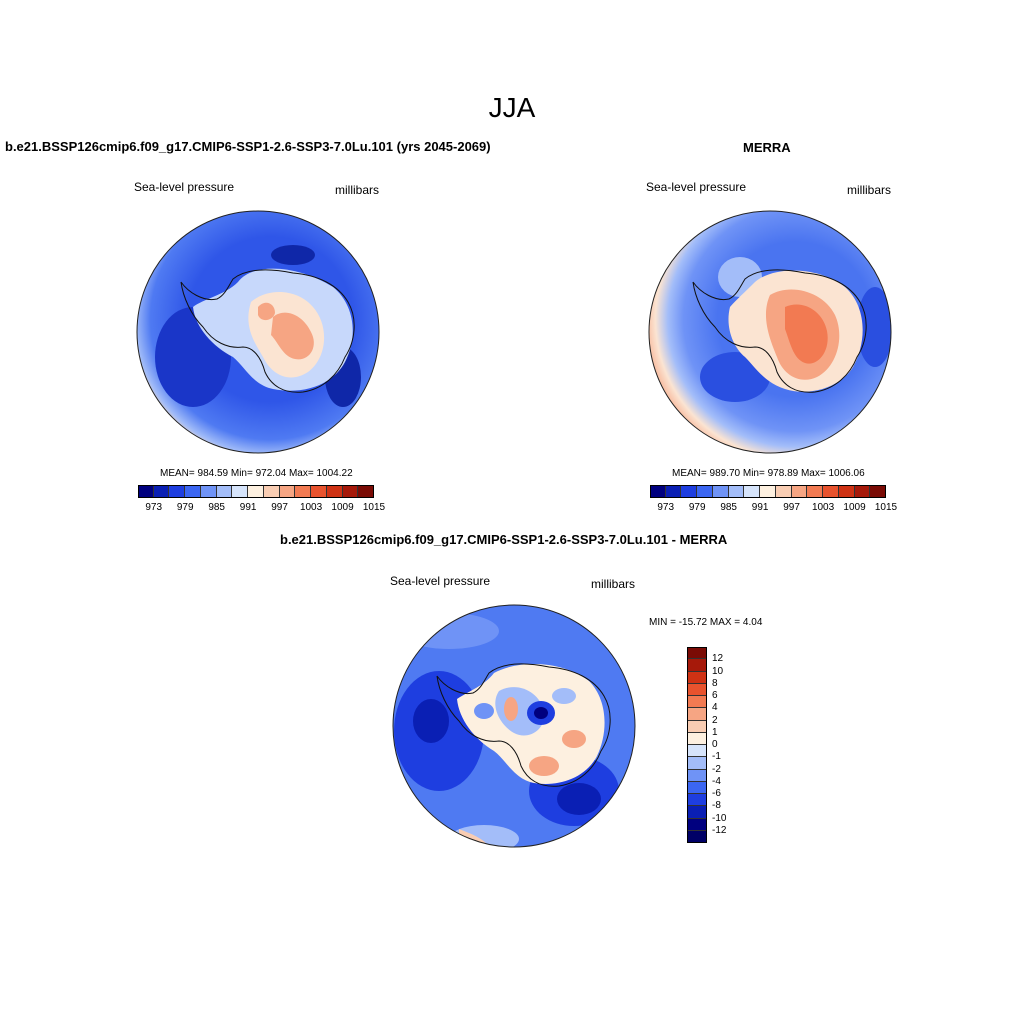 Image resolution: width=1024 pixels, height=1024 pixels. Describe the element at coordinates (716, 806) in the screenshot. I see `panel-diff-colorbar-tick-label: -8` at that location.